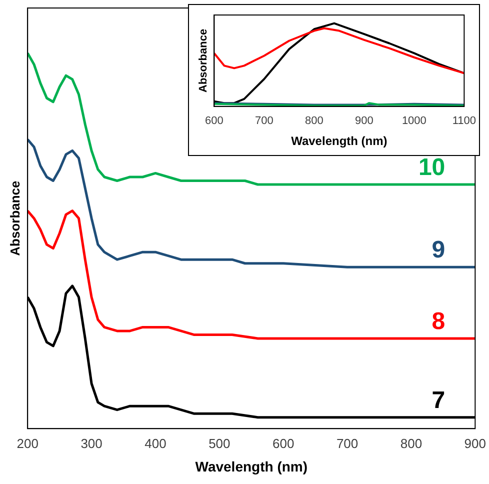 Image resolution: width=489 pixels, height=484 pixels. What do you see at coordinates (439, 400) in the screenshot?
I see `series-label: 7` at bounding box center [439, 400].